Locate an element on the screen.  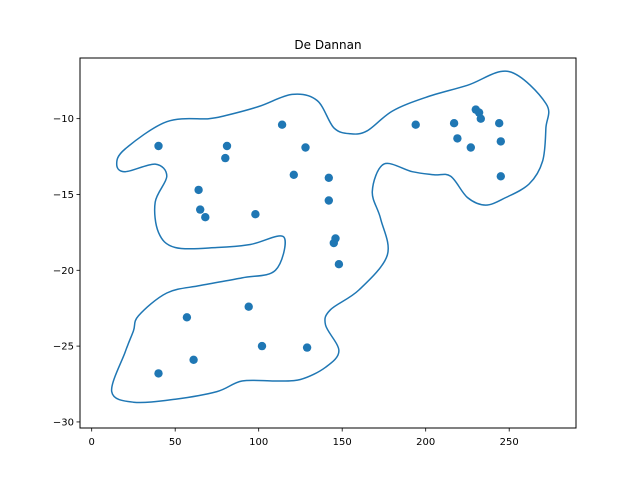
y-tick-label: −20 is located at coordinates (63, 271).